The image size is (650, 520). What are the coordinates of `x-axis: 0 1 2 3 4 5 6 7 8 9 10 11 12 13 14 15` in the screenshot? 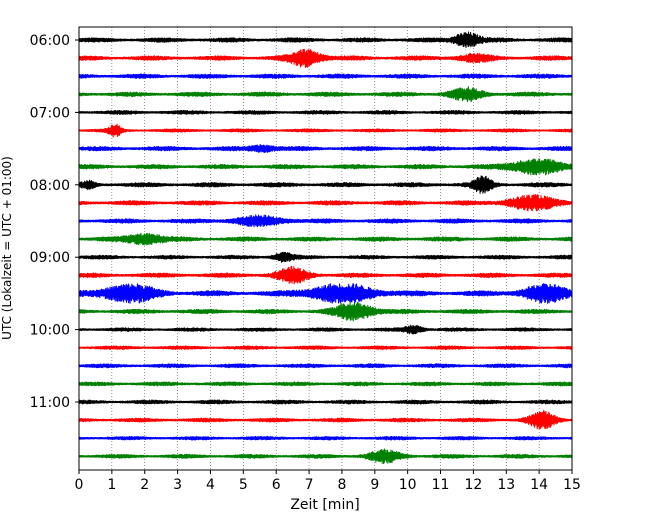 It's located at (328, 481).